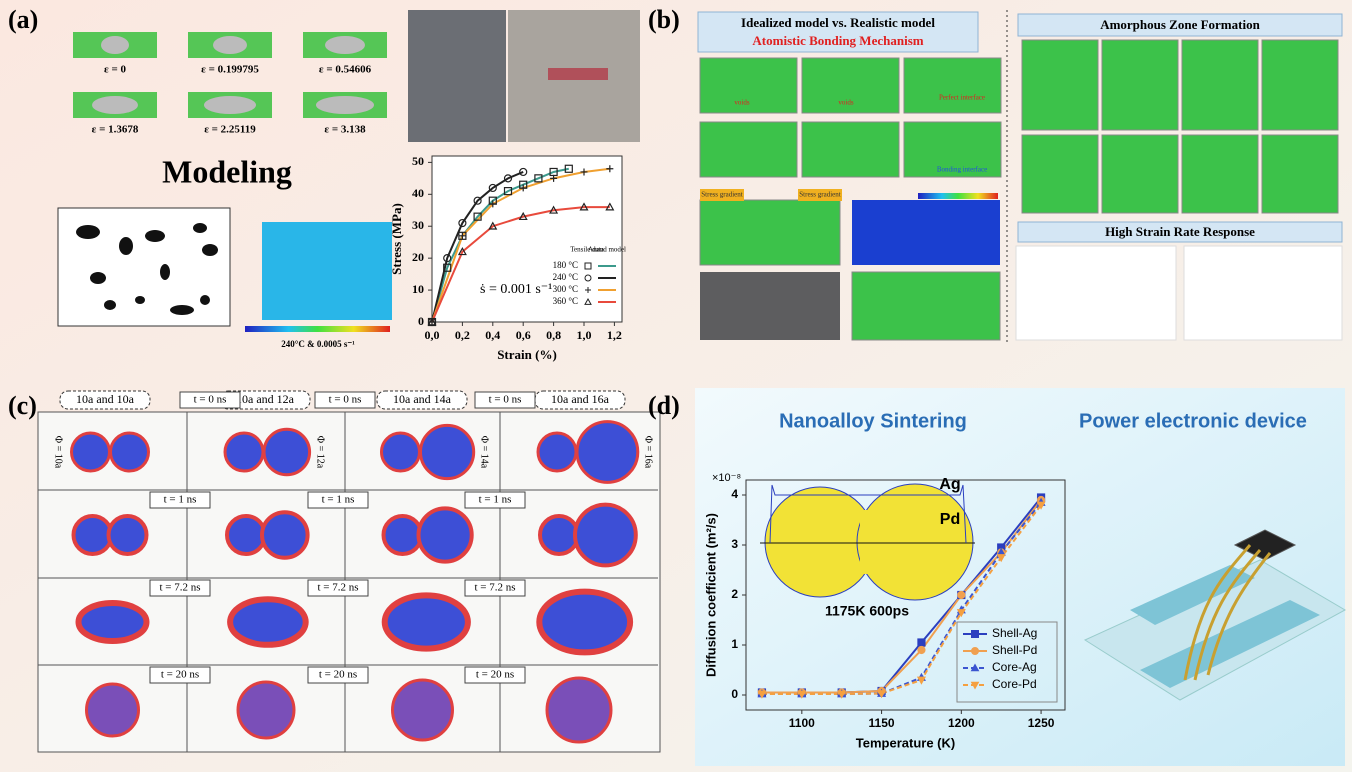 This screenshot has width=1352, height=772. I want to click on y-tick-label: 3, so click(734, 544).